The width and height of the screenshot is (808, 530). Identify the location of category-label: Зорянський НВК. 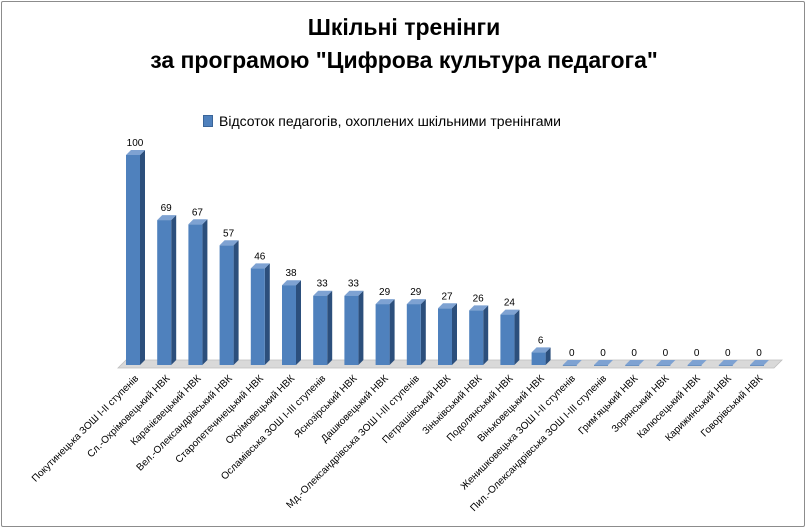
(641, 404).